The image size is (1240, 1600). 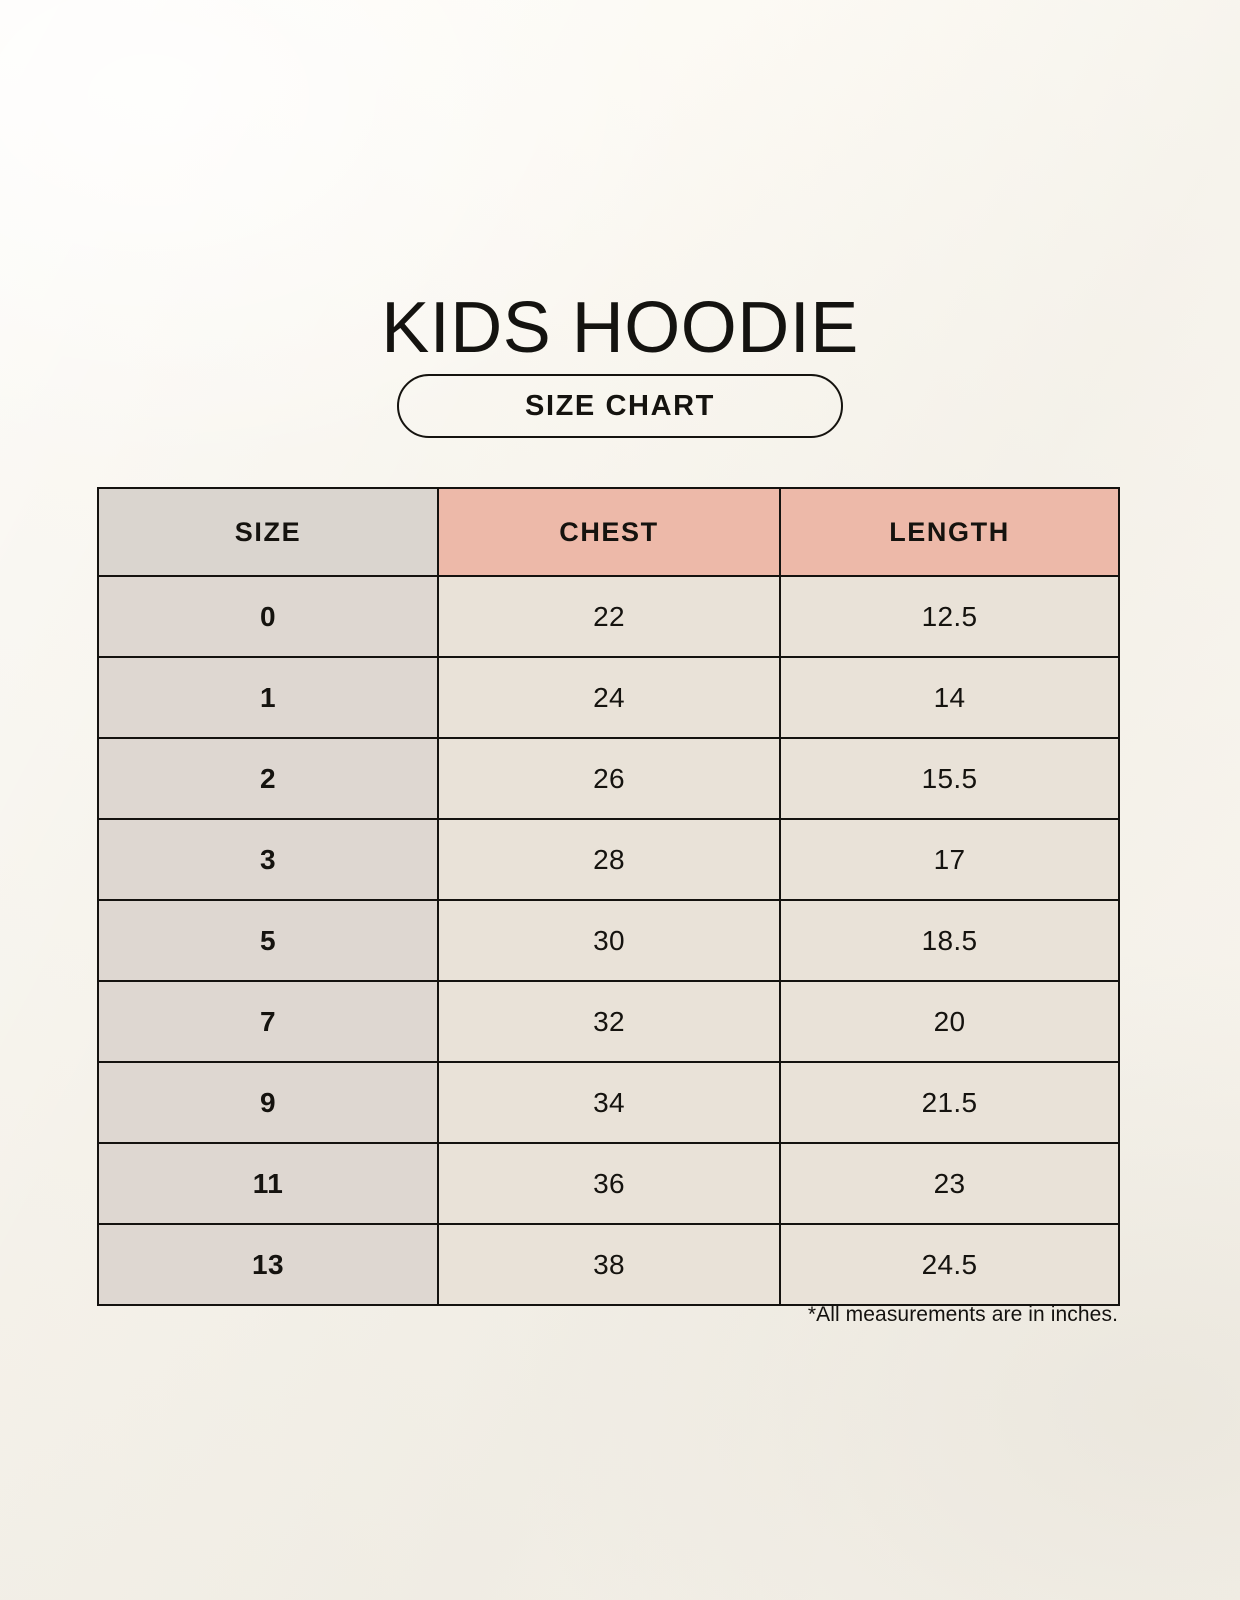 I want to click on cell-length: 20, so click(x=949, y=1021).